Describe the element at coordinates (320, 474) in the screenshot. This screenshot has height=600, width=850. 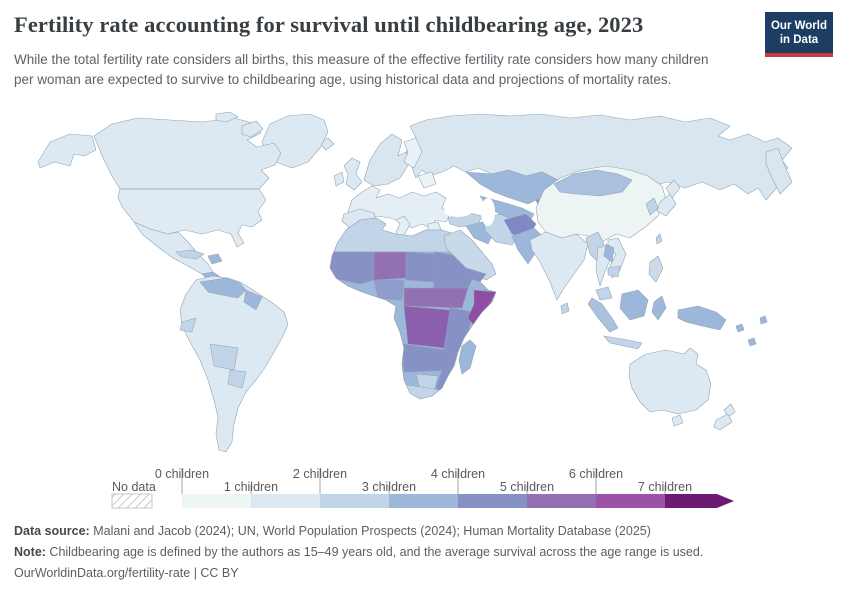
I see `legend-label-2: 2 children` at that location.